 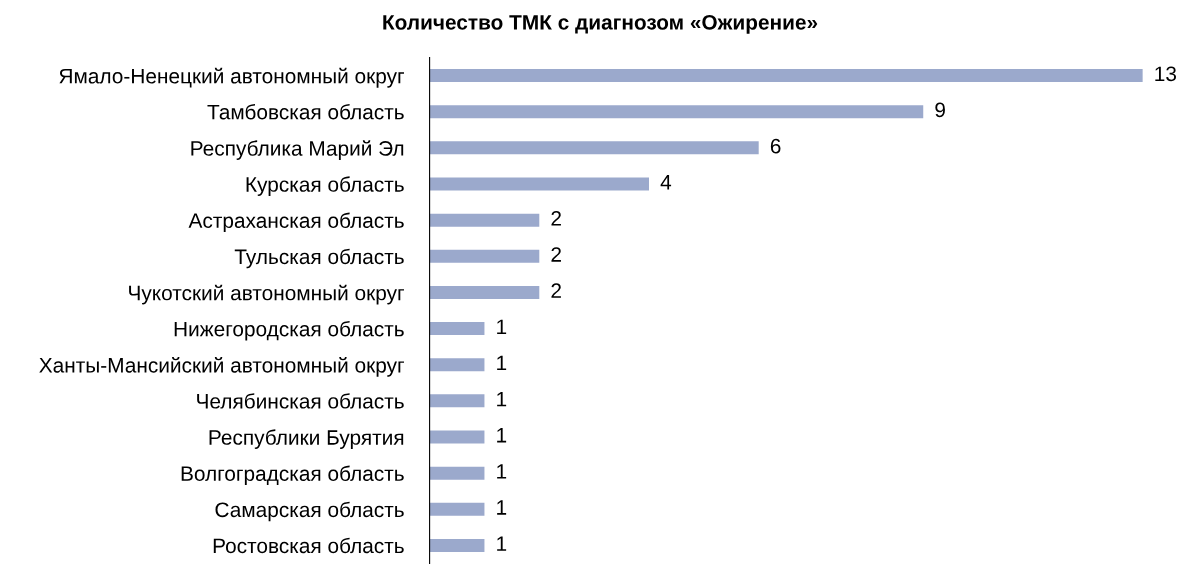 What do you see at coordinates (289, 330) in the screenshot?
I see `y-tick-label: Нижегородская область` at bounding box center [289, 330].